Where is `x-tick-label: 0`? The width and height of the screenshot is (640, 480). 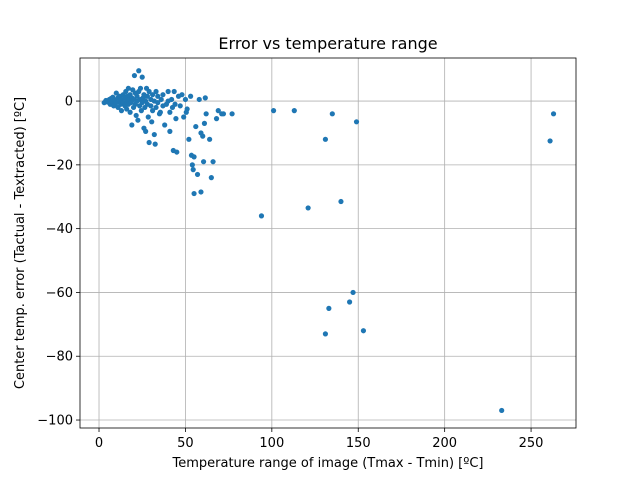 x-tick-label: 0 is located at coordinates (99, 443).